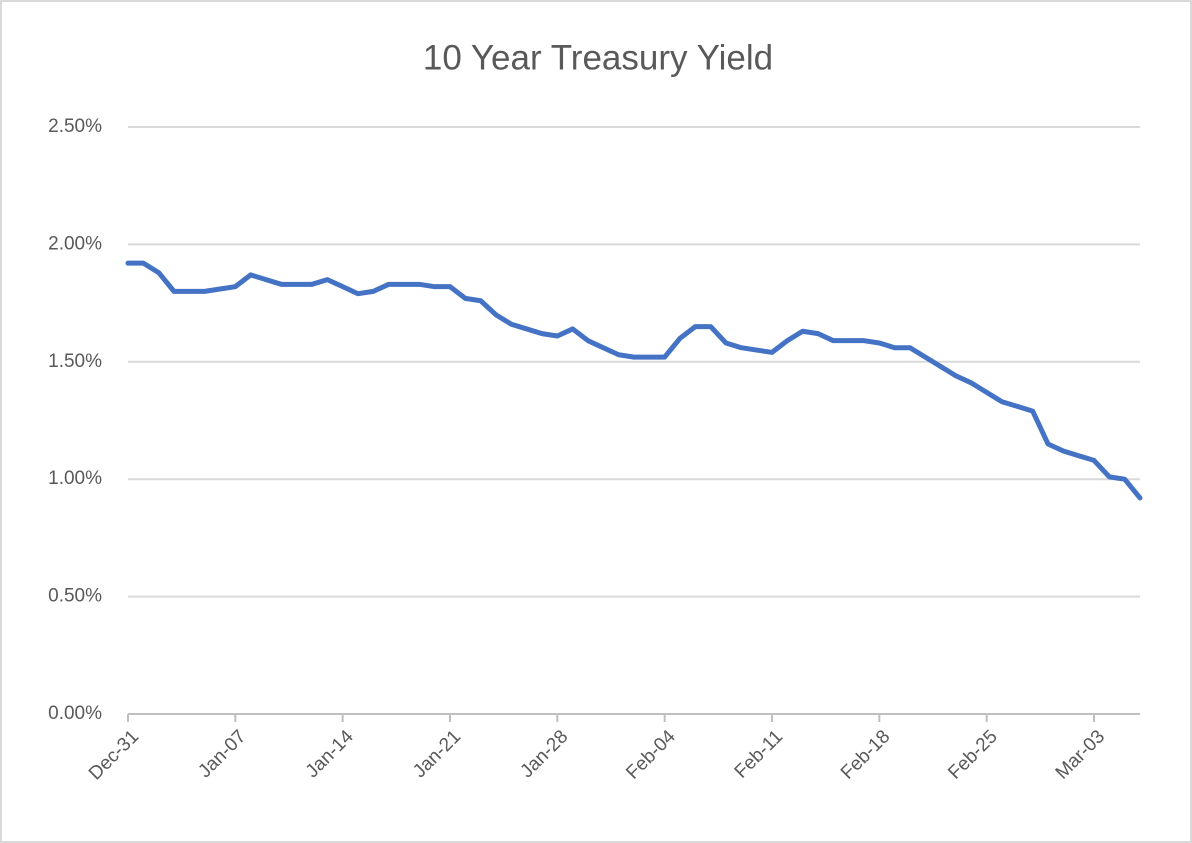  I want to click on y-tick-label: 2.50%, so click(75, 126).